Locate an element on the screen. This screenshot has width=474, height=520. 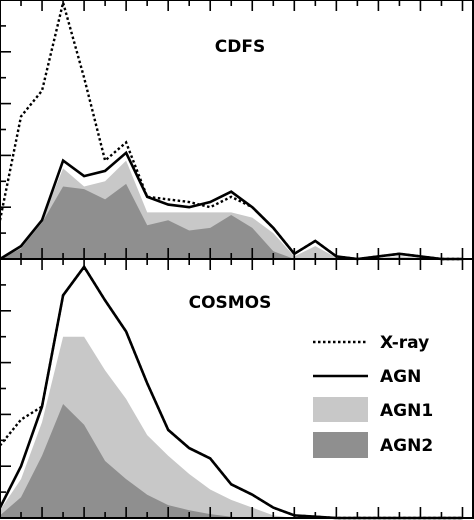
legend-item-agn1: AGN1 is located at coordinates (373, 409).